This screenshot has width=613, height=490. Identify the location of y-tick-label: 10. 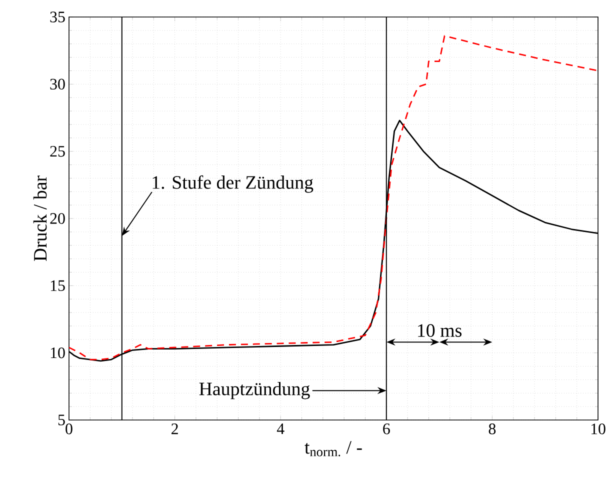
(57, 352).